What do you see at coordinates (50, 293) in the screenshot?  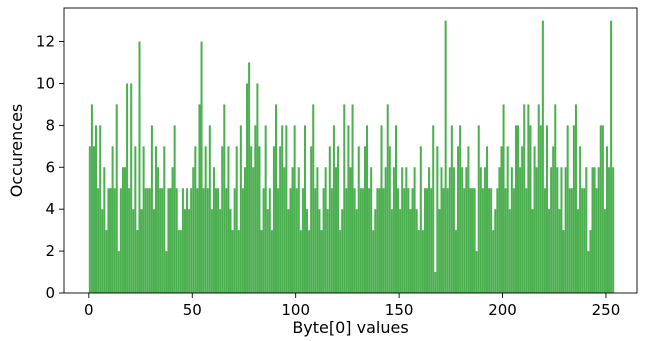 I see `y-tick-label: 0` at bounding box center [50, 293].